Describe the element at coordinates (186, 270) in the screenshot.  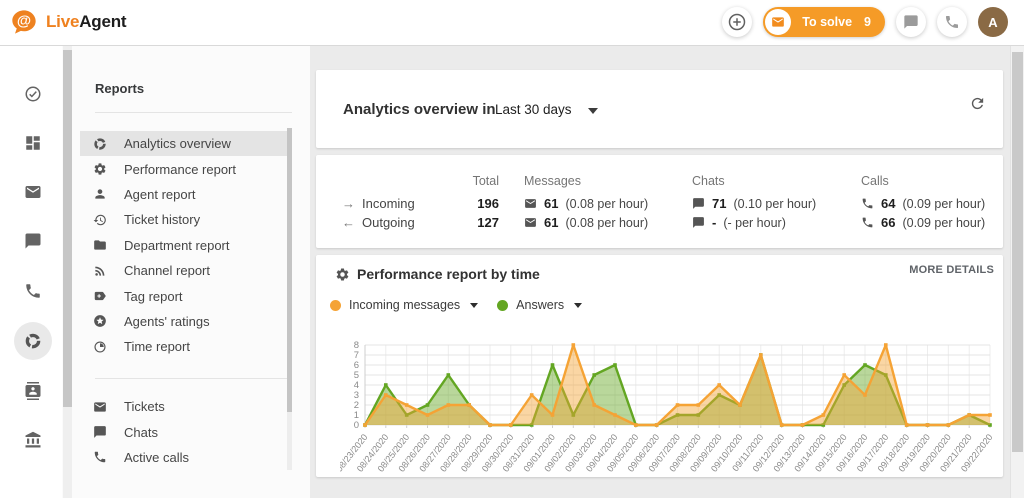
I see `sidebar-item-channel-report: Channel report` at that location.